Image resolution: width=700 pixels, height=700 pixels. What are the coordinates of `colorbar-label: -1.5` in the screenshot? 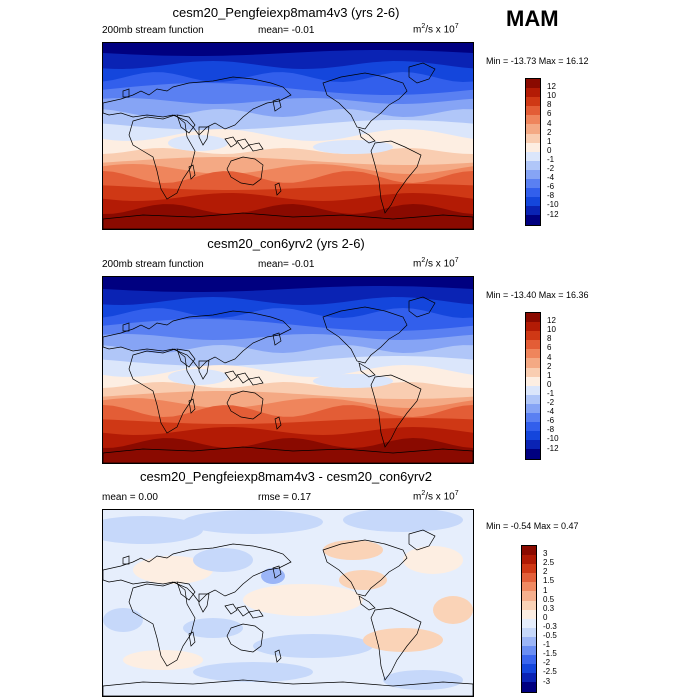 It's located at (550, 654).